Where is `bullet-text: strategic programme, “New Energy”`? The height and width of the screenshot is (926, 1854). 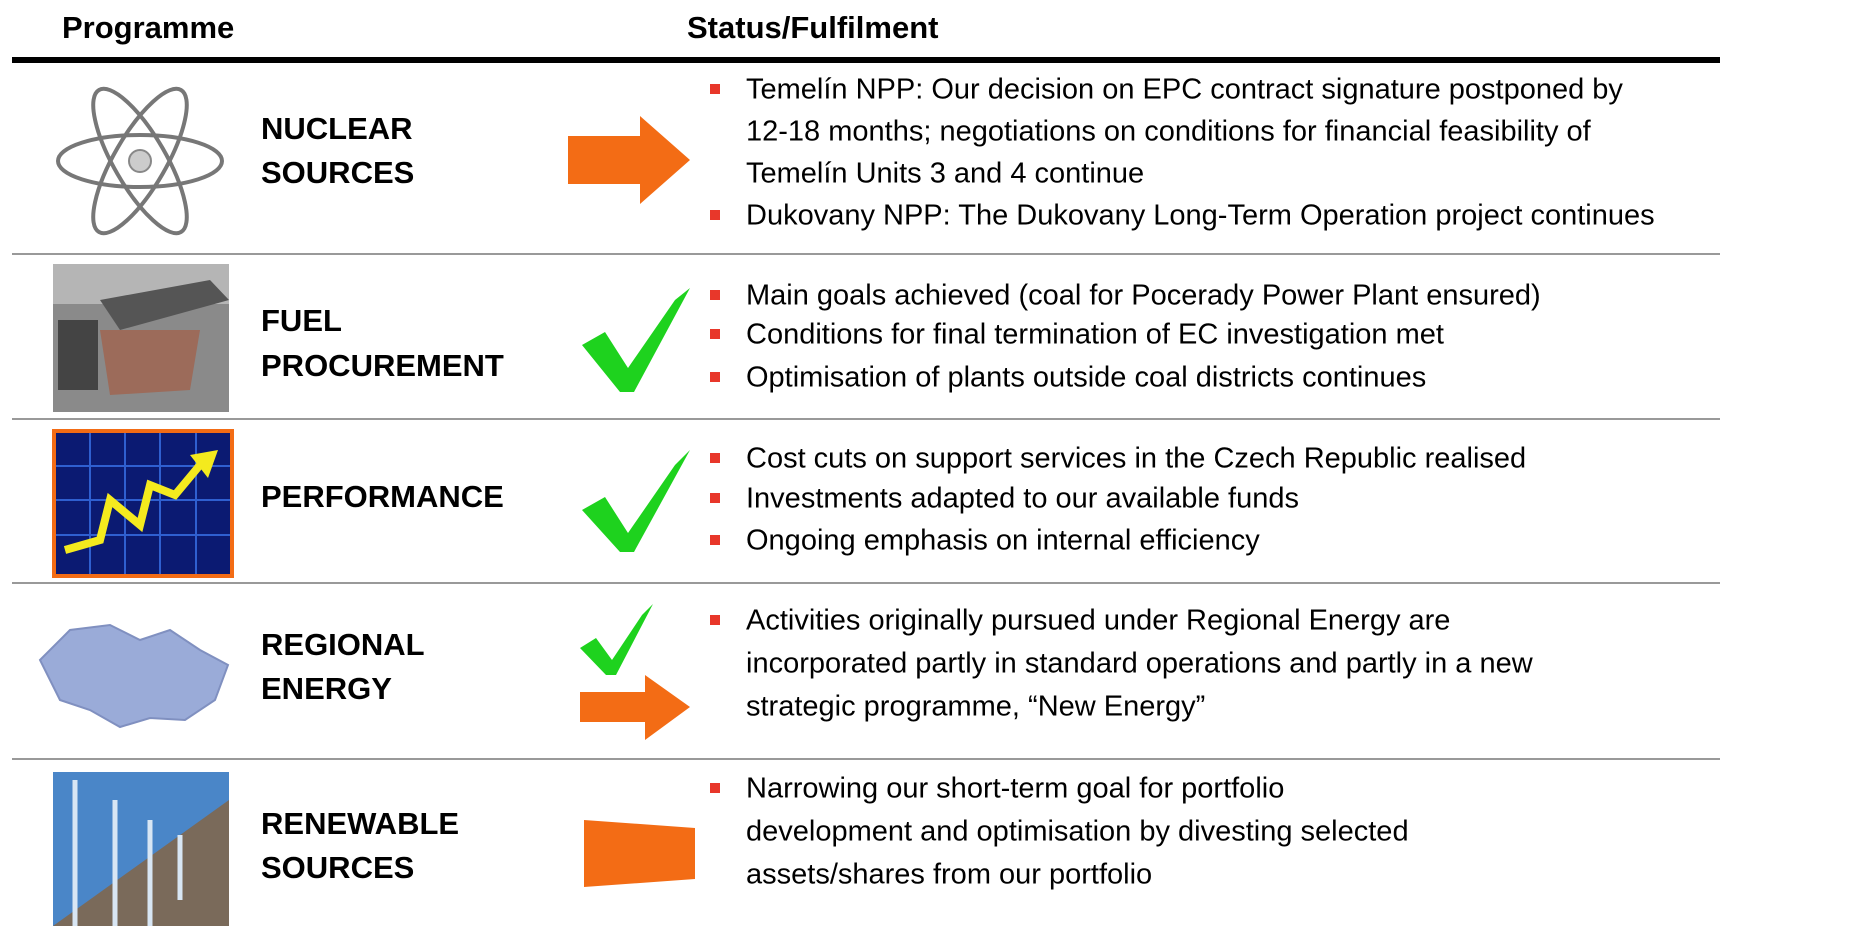 bullet-text: strategic programme, “New Energy” is located at coordinates (975, 707).